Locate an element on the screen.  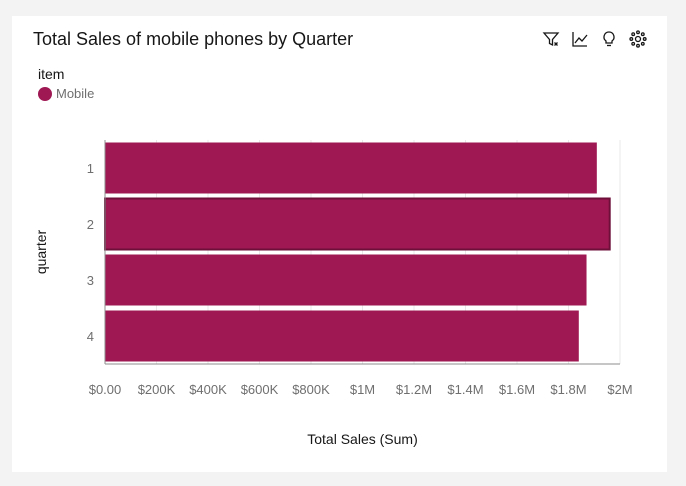
x-tick-label: $400K is located at coordinates (208, 389).